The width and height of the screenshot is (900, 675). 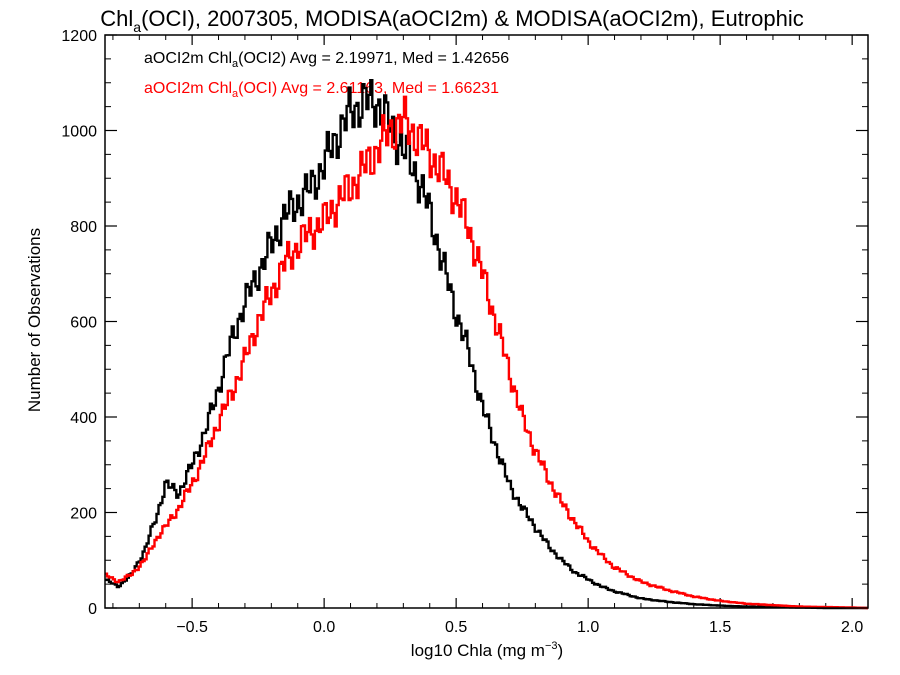 What do you see at coordinates (373, 58) in the screenshot?
I see `legend-1-post: (OCI2) Avg = 2.19971, Med = 1.42656` at bounding box center [373, 58].